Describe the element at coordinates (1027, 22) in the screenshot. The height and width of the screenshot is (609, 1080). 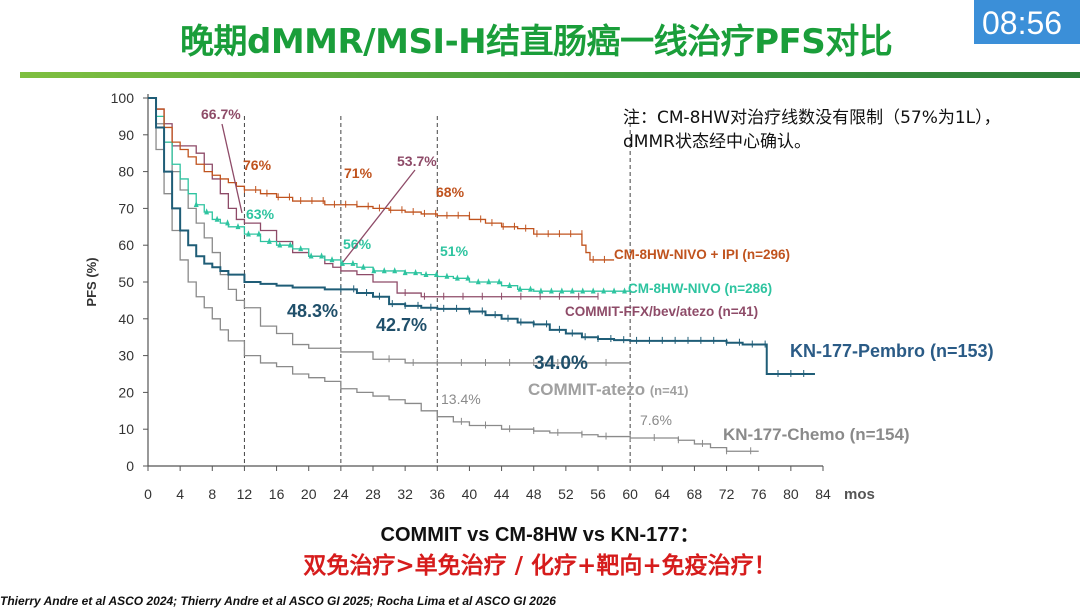
I see `clock-badge: 08:56` at that location.